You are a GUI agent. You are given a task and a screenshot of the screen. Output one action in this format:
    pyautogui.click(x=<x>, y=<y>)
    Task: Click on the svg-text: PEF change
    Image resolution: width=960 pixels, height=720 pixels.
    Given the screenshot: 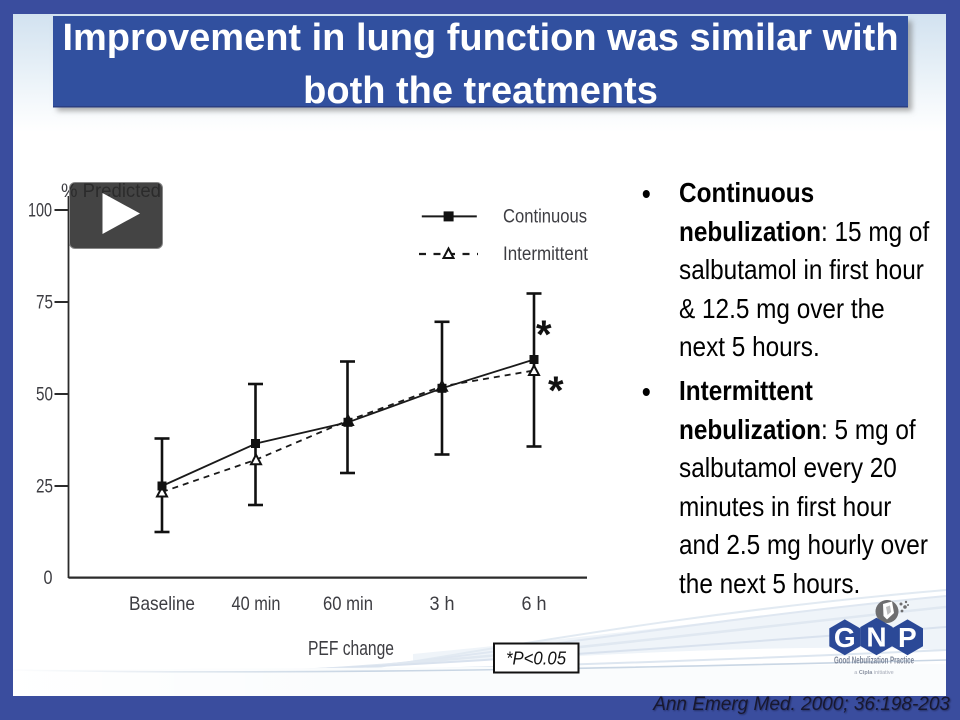 What is the action you would take?
    pyautogui.click(x=351, y=649)
    